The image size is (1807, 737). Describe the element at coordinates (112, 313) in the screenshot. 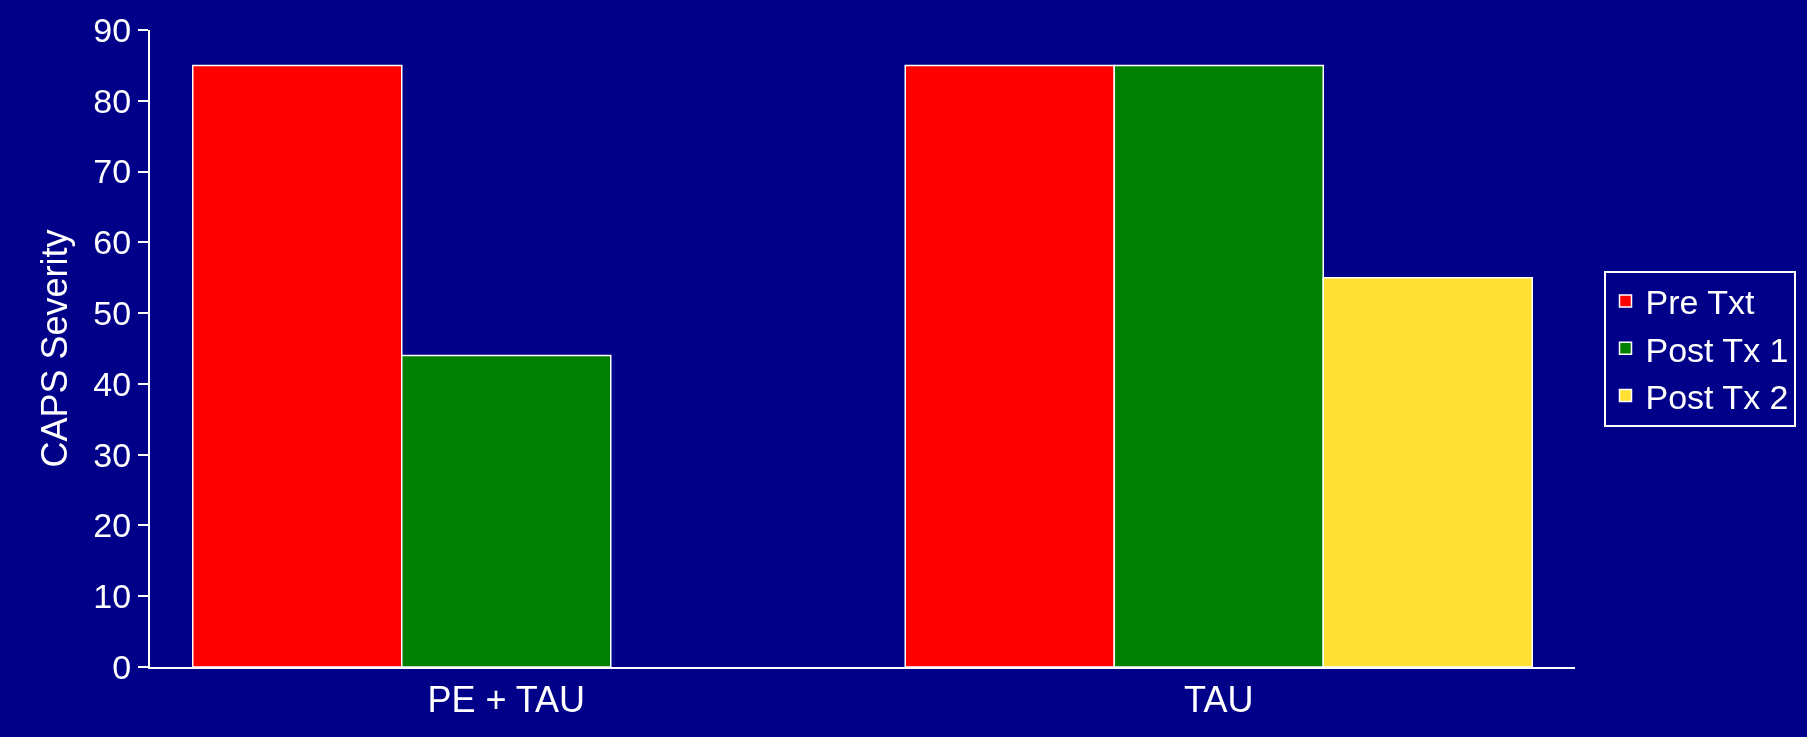

I see `y-tick-label: 50` at that location.